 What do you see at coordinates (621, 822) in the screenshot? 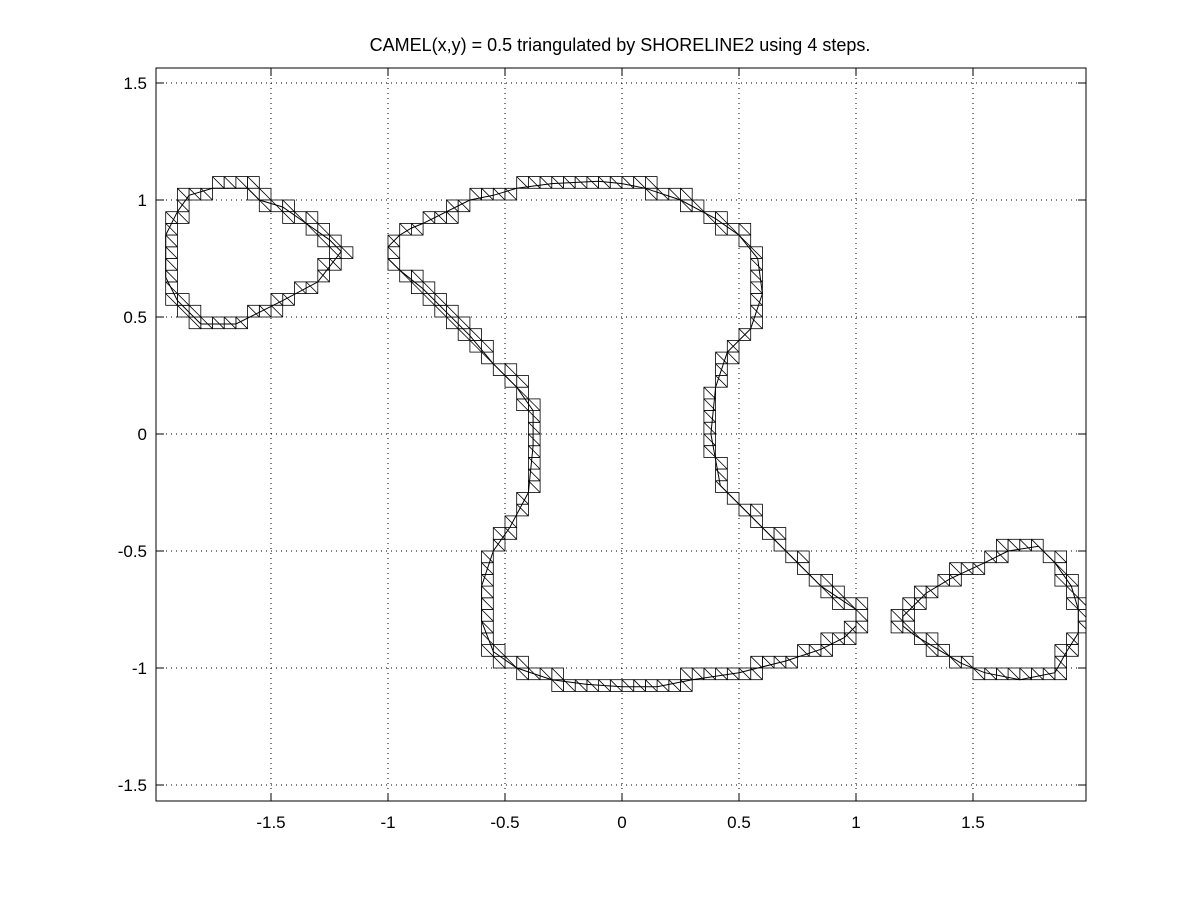
I see `x-tick-label: 0` at bounding box center [621, 822].